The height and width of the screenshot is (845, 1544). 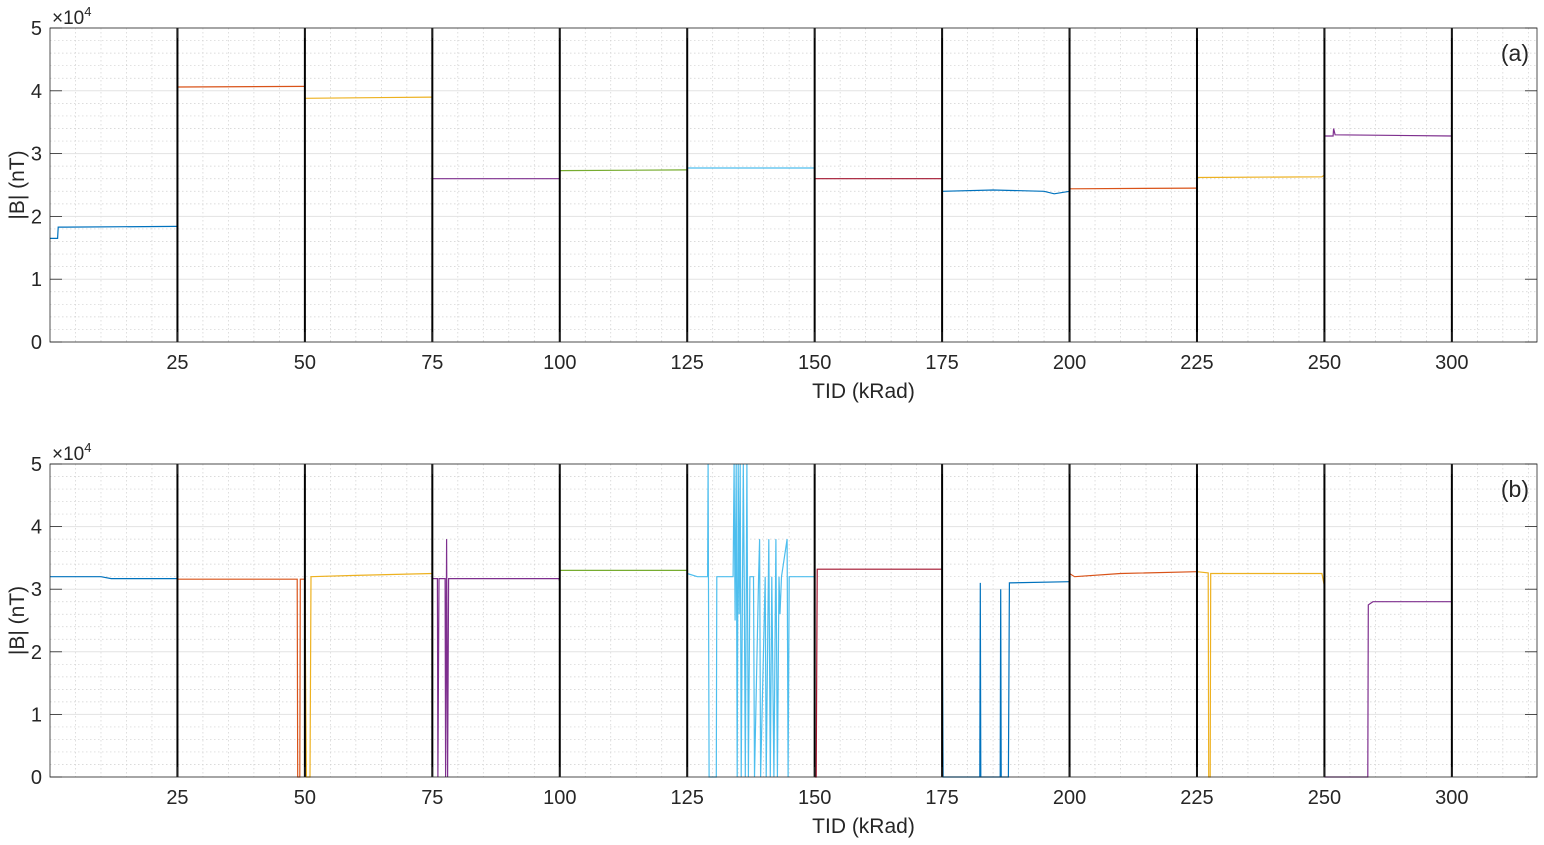 I want to click on panel-label: (b), so click(x=1515, y=489).